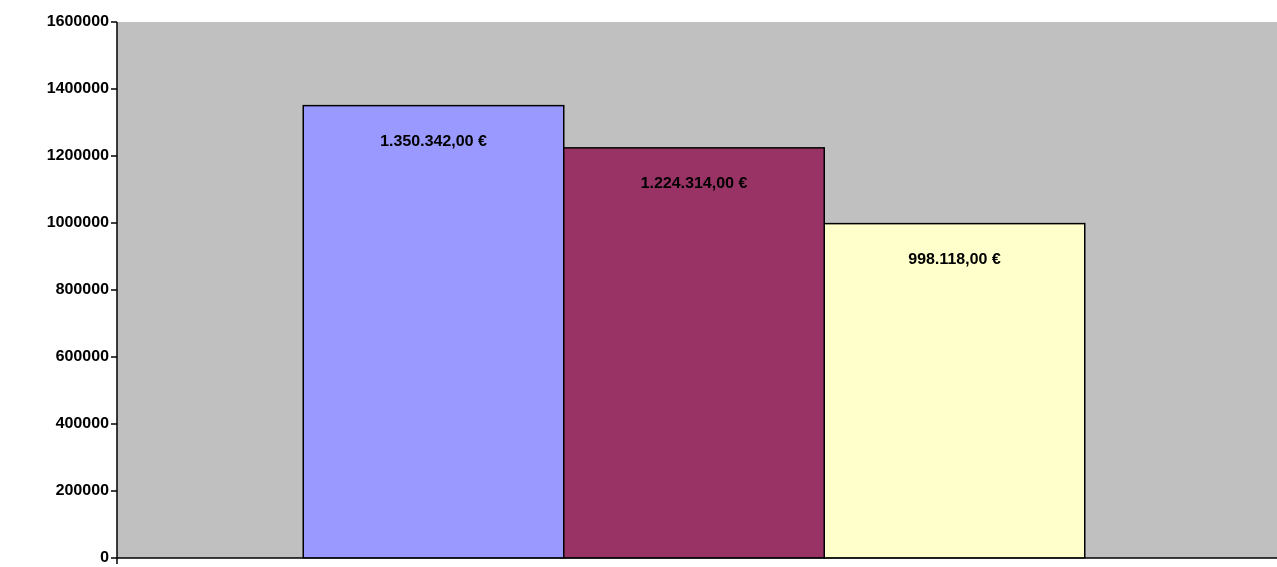  What do you see at coordinates (82, 356) in the screenshot?
I see `y-tick-label: 600000` at bounding box center [82, 356].